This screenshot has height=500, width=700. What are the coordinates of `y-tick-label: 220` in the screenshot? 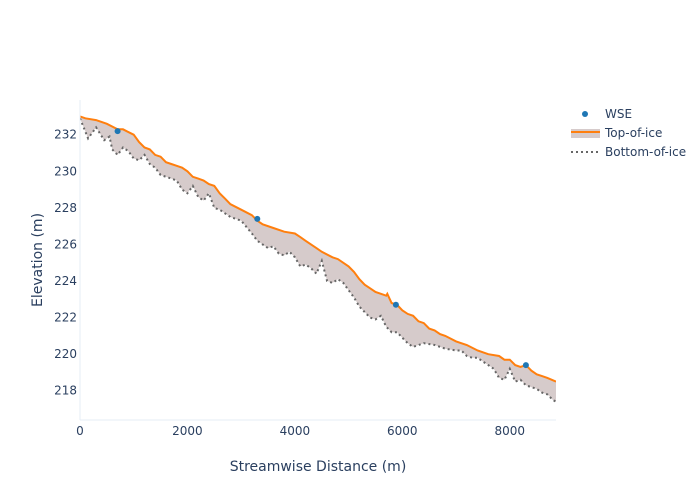 It's located at (65, 354).